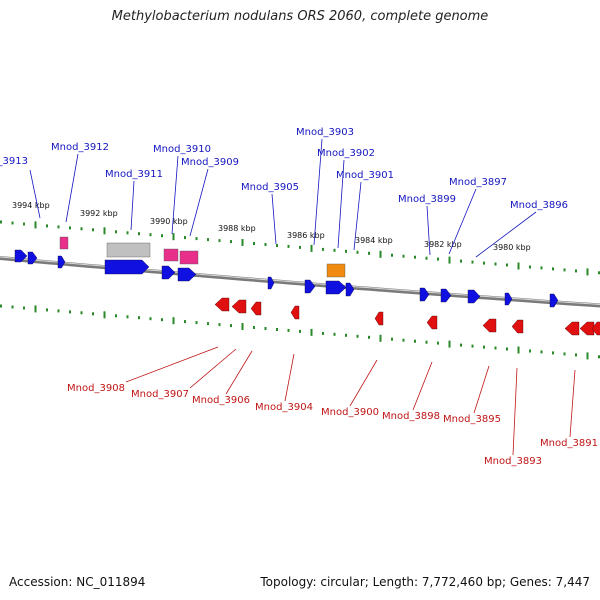 The height and width of the screenshot is (600, 600). Describe the element at coordinates (80, 147) in the screenshot. I see `forward-gene-label: Mnod_3912` at that location.